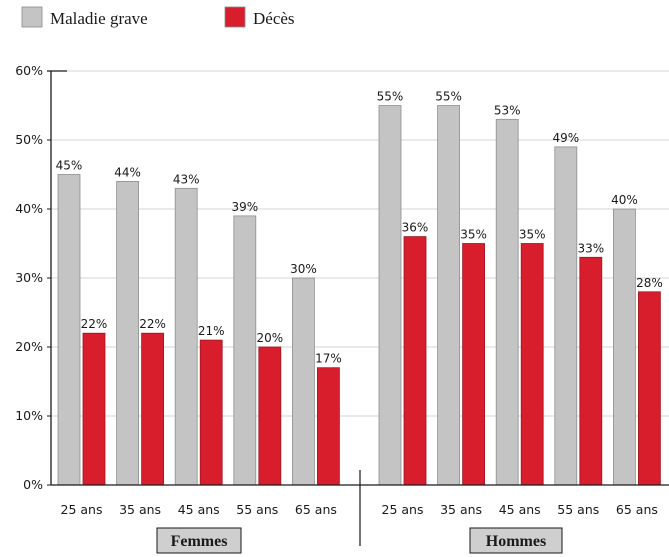 The width and height of the screenshot is (669, 557). I want to click on group-label-femmes: Femmes, so click(199, 541).